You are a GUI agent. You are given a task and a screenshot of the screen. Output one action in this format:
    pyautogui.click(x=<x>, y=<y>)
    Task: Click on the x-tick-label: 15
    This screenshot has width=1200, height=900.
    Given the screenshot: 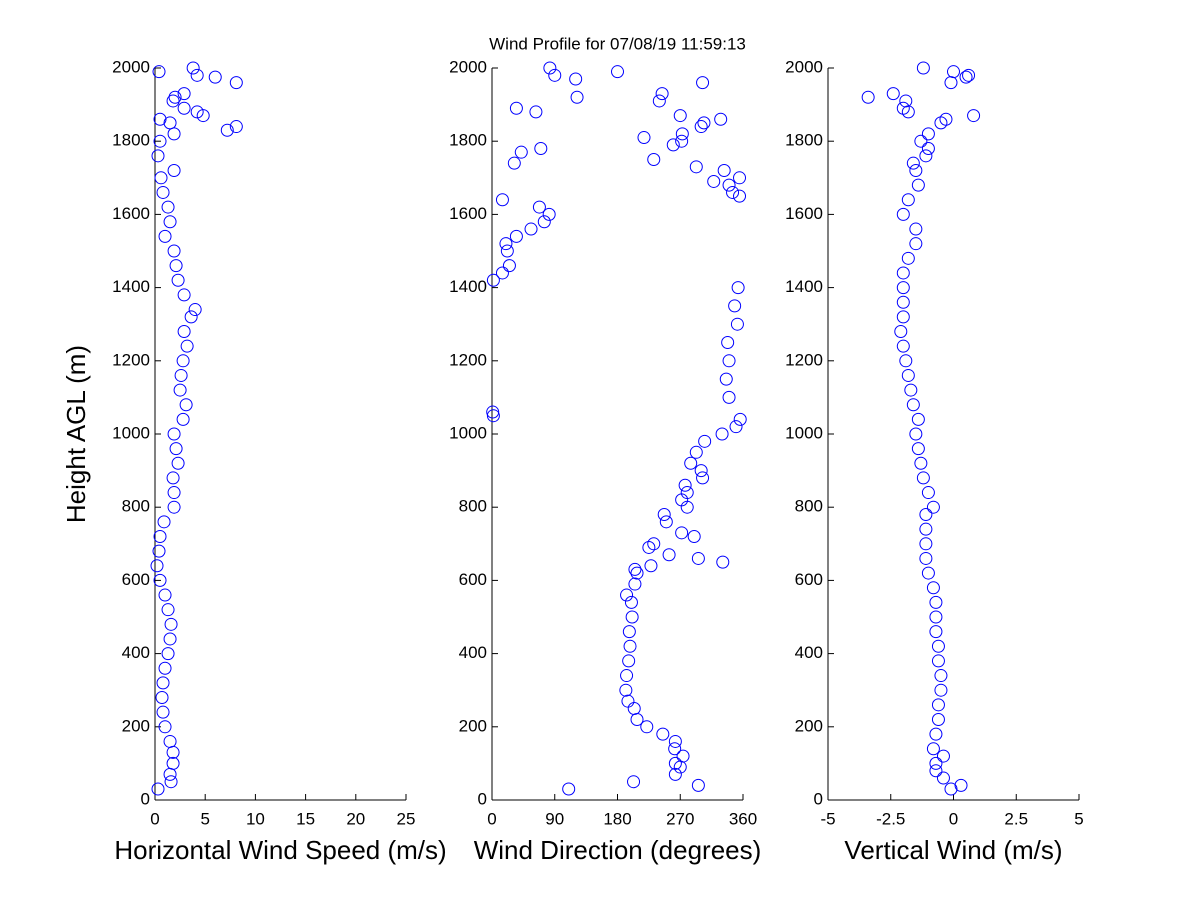 What is the action you would take?
    pyautogui.click(x=305, y=818)
    